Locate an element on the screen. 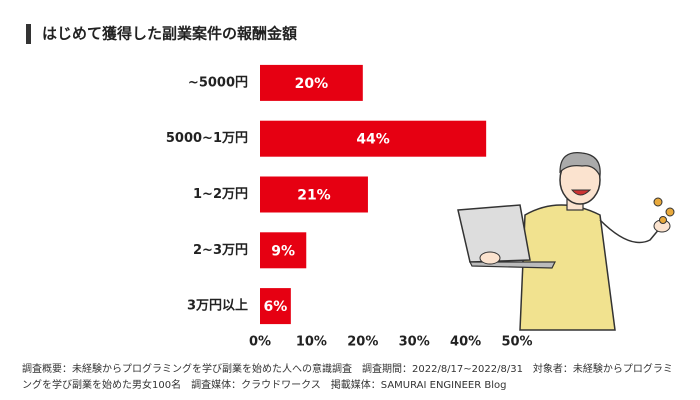 The width and height of the screenshot is (700, 400). y-tick-label: 3万円以上 is located at coordinates (217, 306).